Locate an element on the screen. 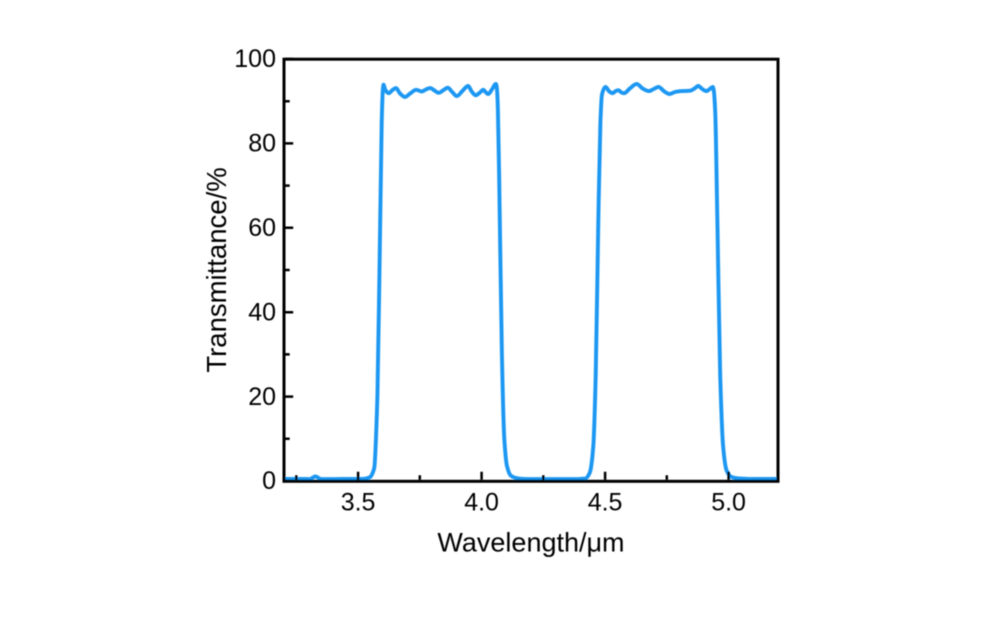 The width and height of the screenshot is (1000, 618). svg-text: 60 is located at coordinates (262, 228).